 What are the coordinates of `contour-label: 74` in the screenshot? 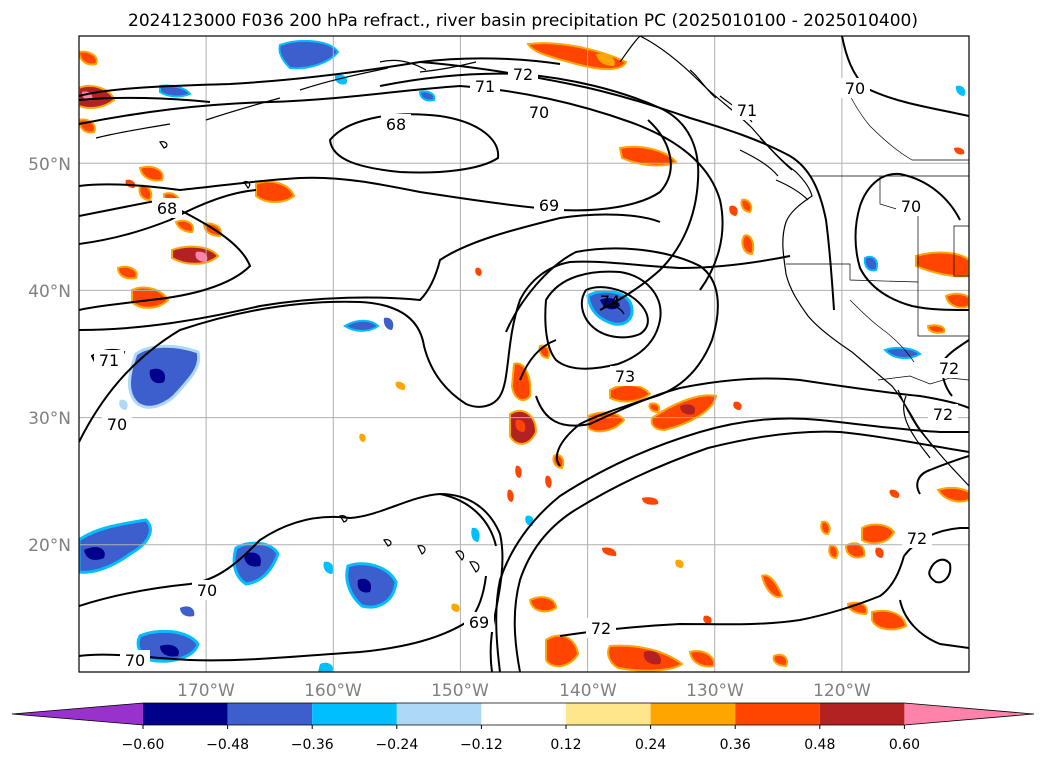 It's located at (610, 301).